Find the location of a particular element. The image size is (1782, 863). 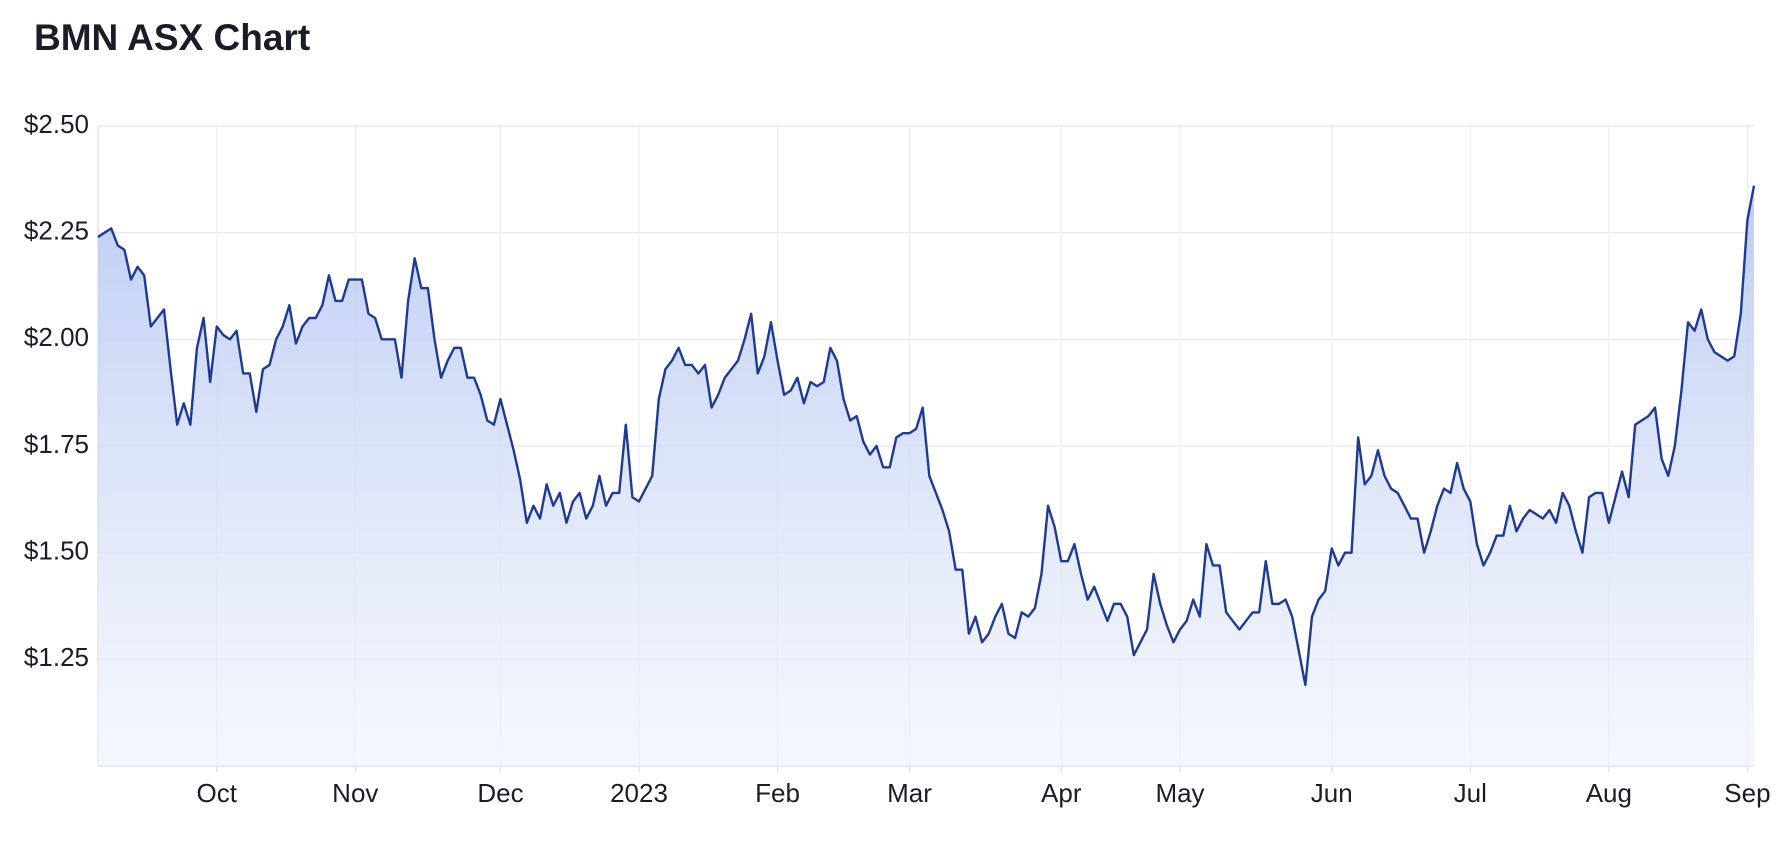

x-tick-label: Apr is located at coordinates (1061, 793).